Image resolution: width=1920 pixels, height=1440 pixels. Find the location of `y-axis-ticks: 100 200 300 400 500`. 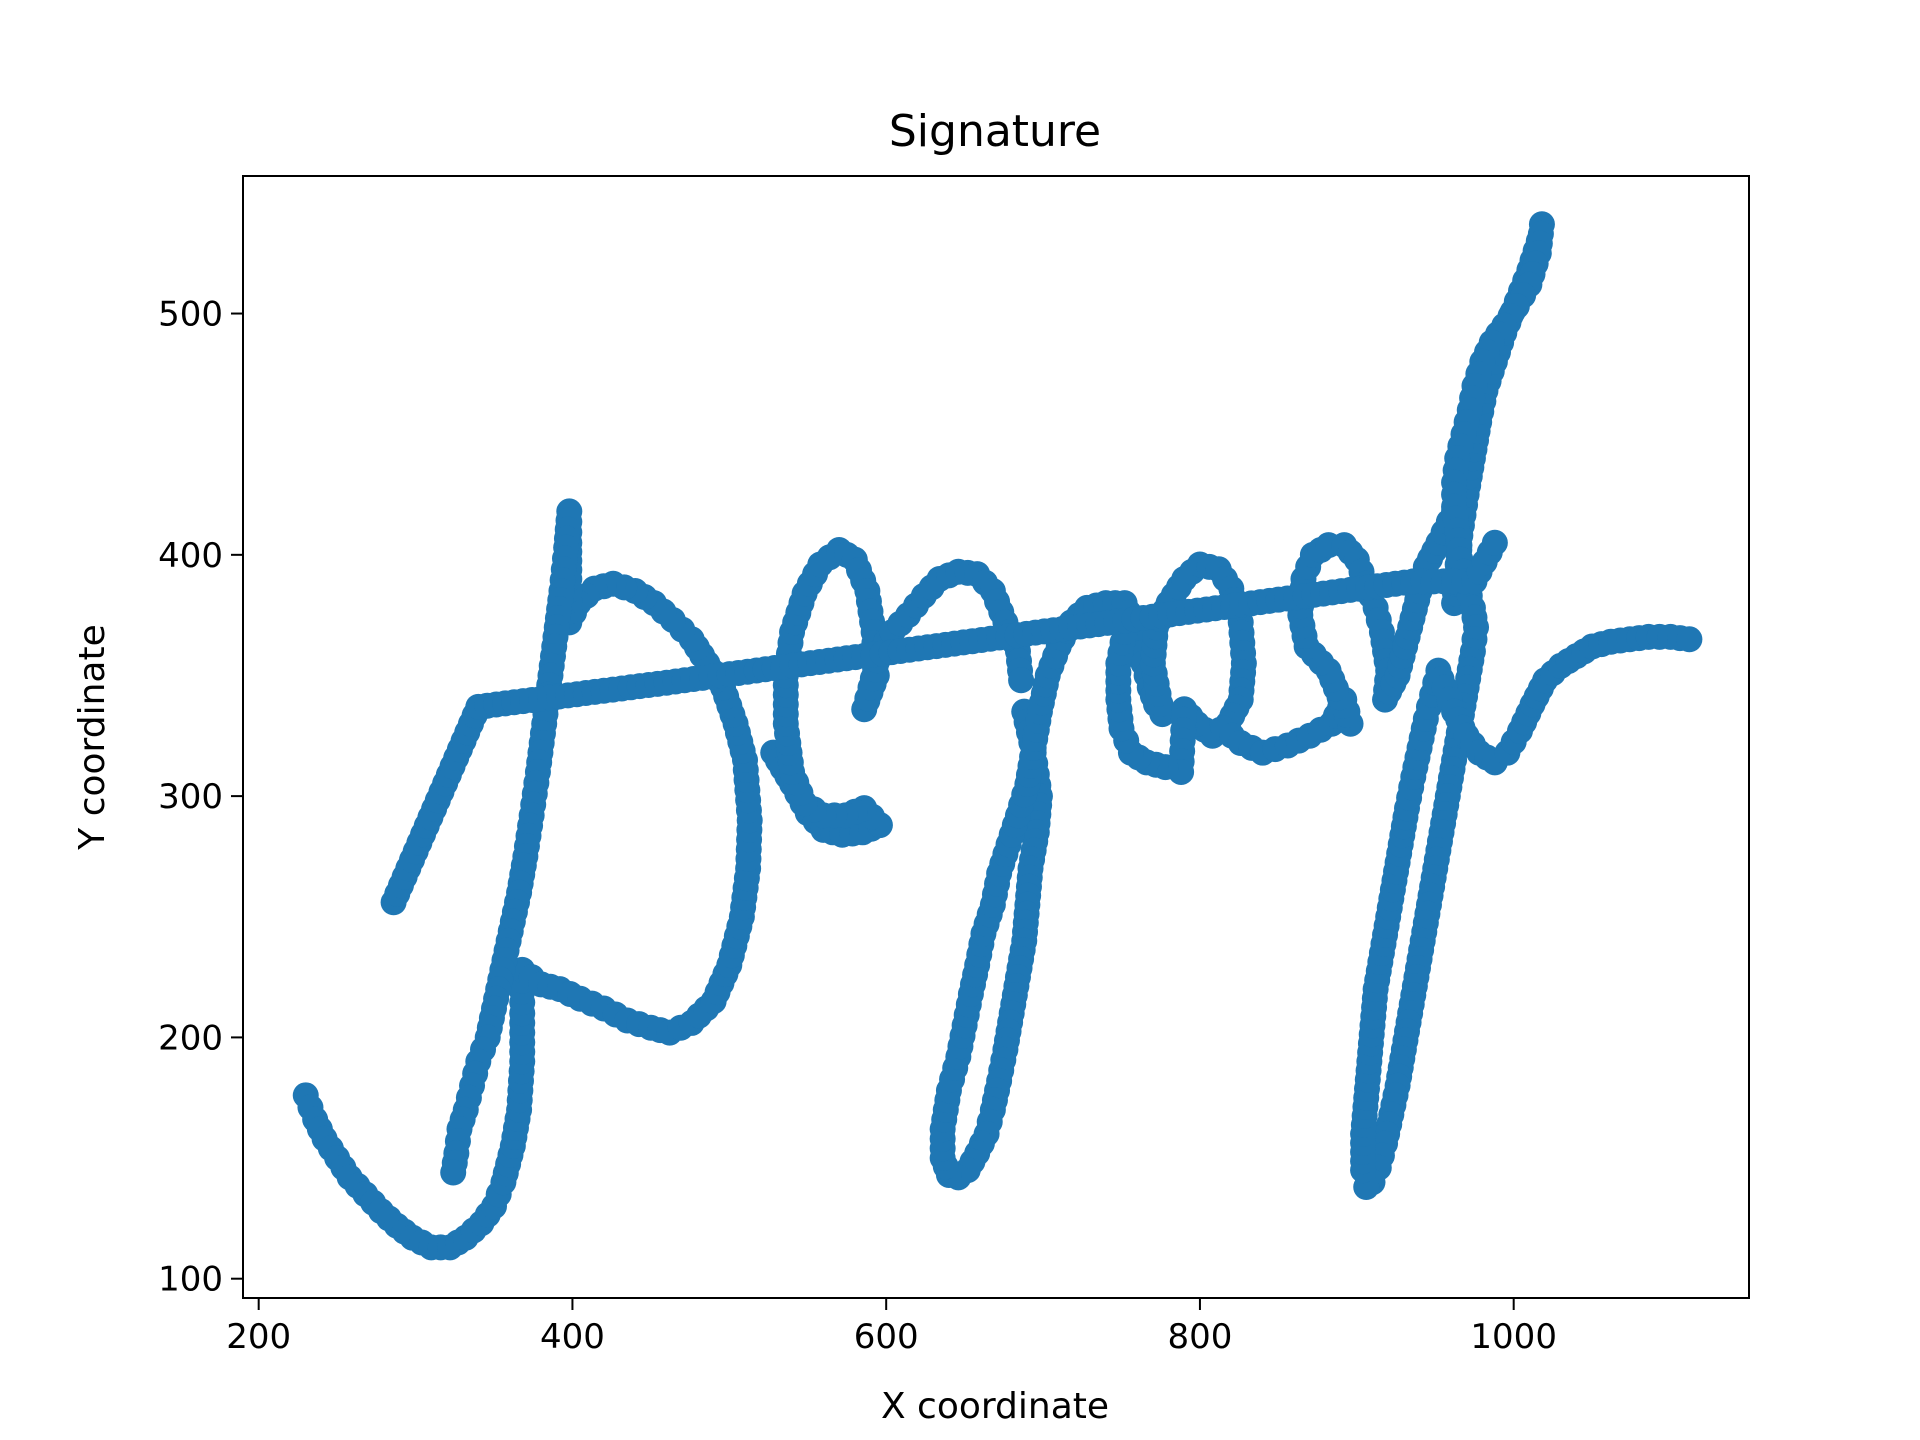

y-axis-ticks: 100 200 300 400 500 is located at coordinates (200, 797).